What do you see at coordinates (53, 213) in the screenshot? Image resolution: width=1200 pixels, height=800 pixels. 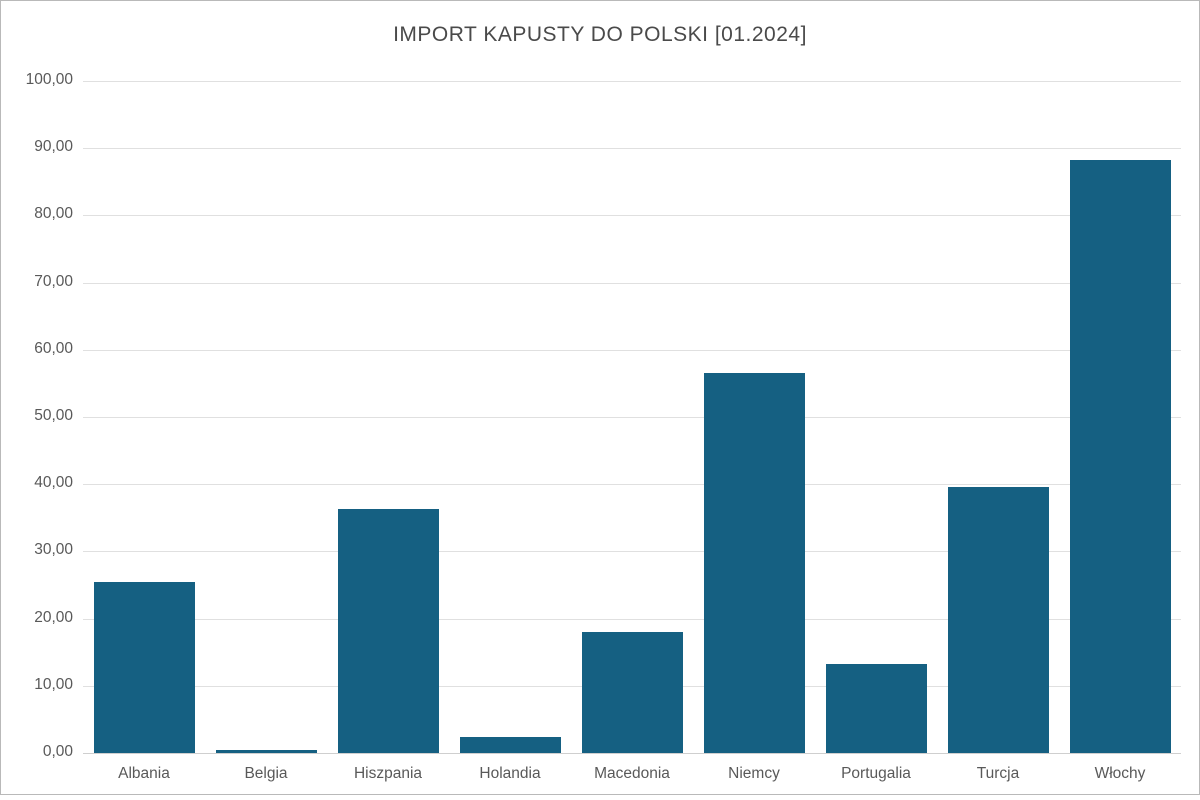 I see `y-tick-label-80,00: 80,00` at bounding box center [53, 213].